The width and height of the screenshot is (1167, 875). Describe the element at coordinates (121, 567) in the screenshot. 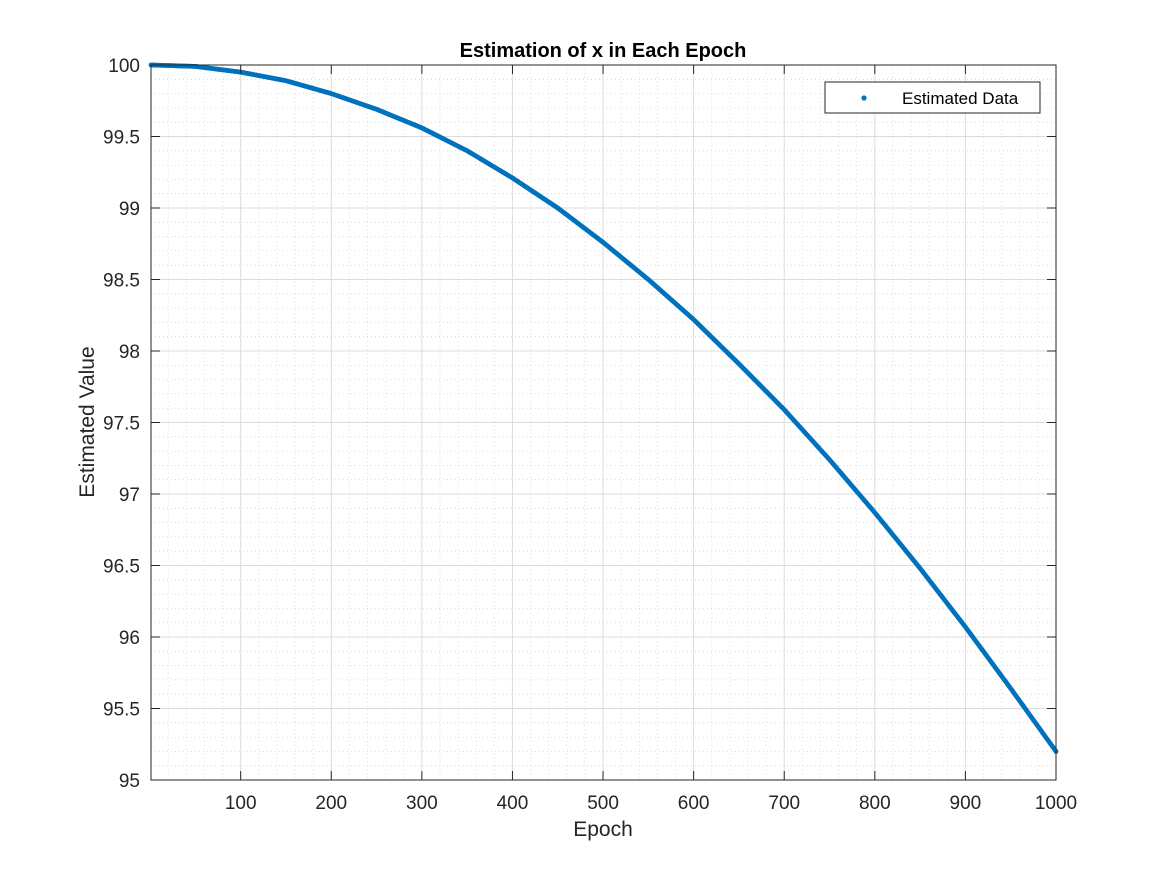

I see `y-tick-label: 96.5` at that location.